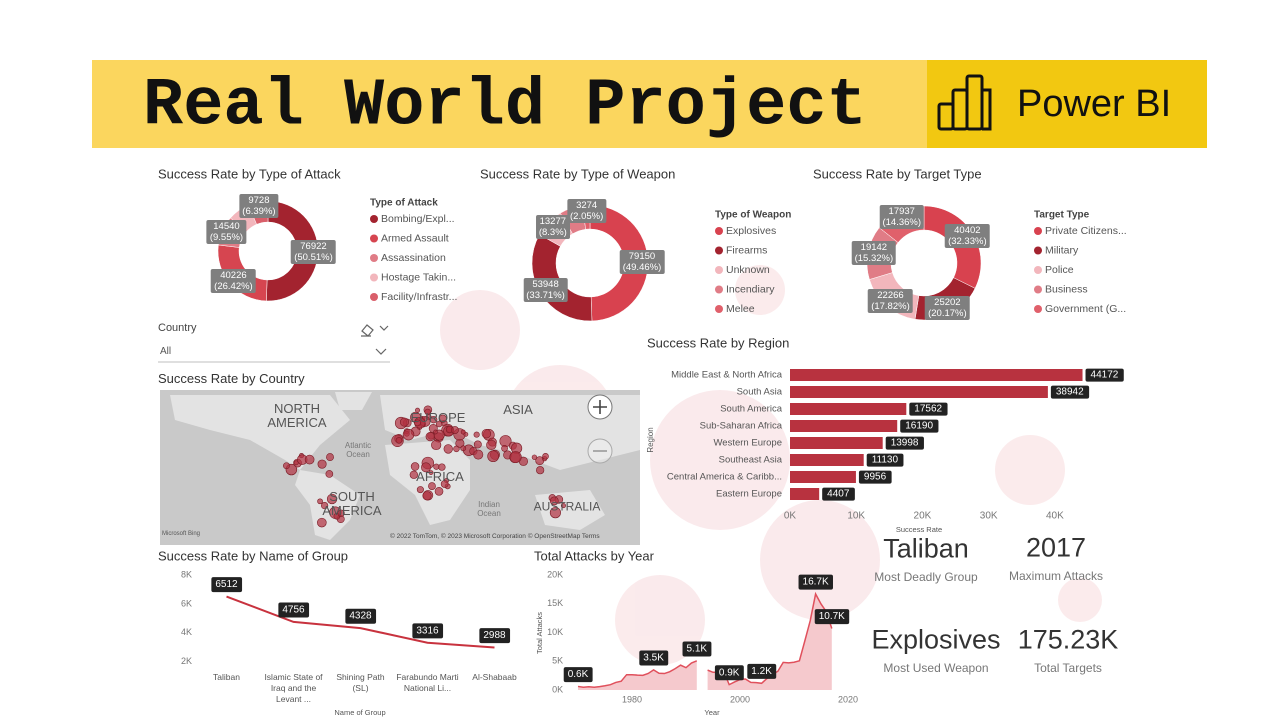 Image resolution: width=1280 pixels, height=720 pixels. What do you see at coordinates (919, 529) in the screenshot?
I see `x-axis-title: Success Rate` at bounding box center [919, 529].